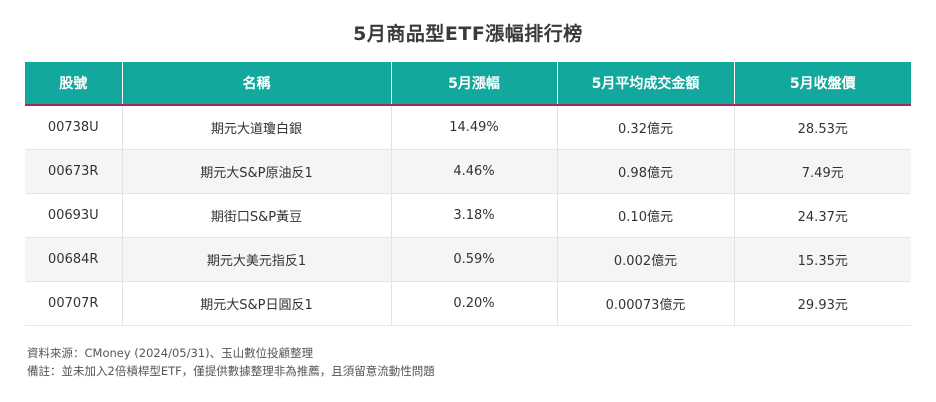  Describe the element at coordinates (468, 34) in the screenshot. I see `page-title: 5月商品型ETF漲幅排行榜` at that location.